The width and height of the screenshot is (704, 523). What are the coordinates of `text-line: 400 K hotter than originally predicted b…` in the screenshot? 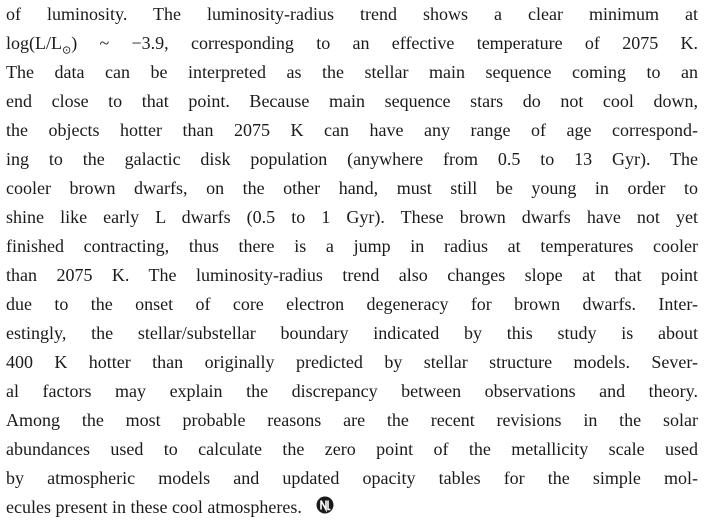 It's located at (352, 362).